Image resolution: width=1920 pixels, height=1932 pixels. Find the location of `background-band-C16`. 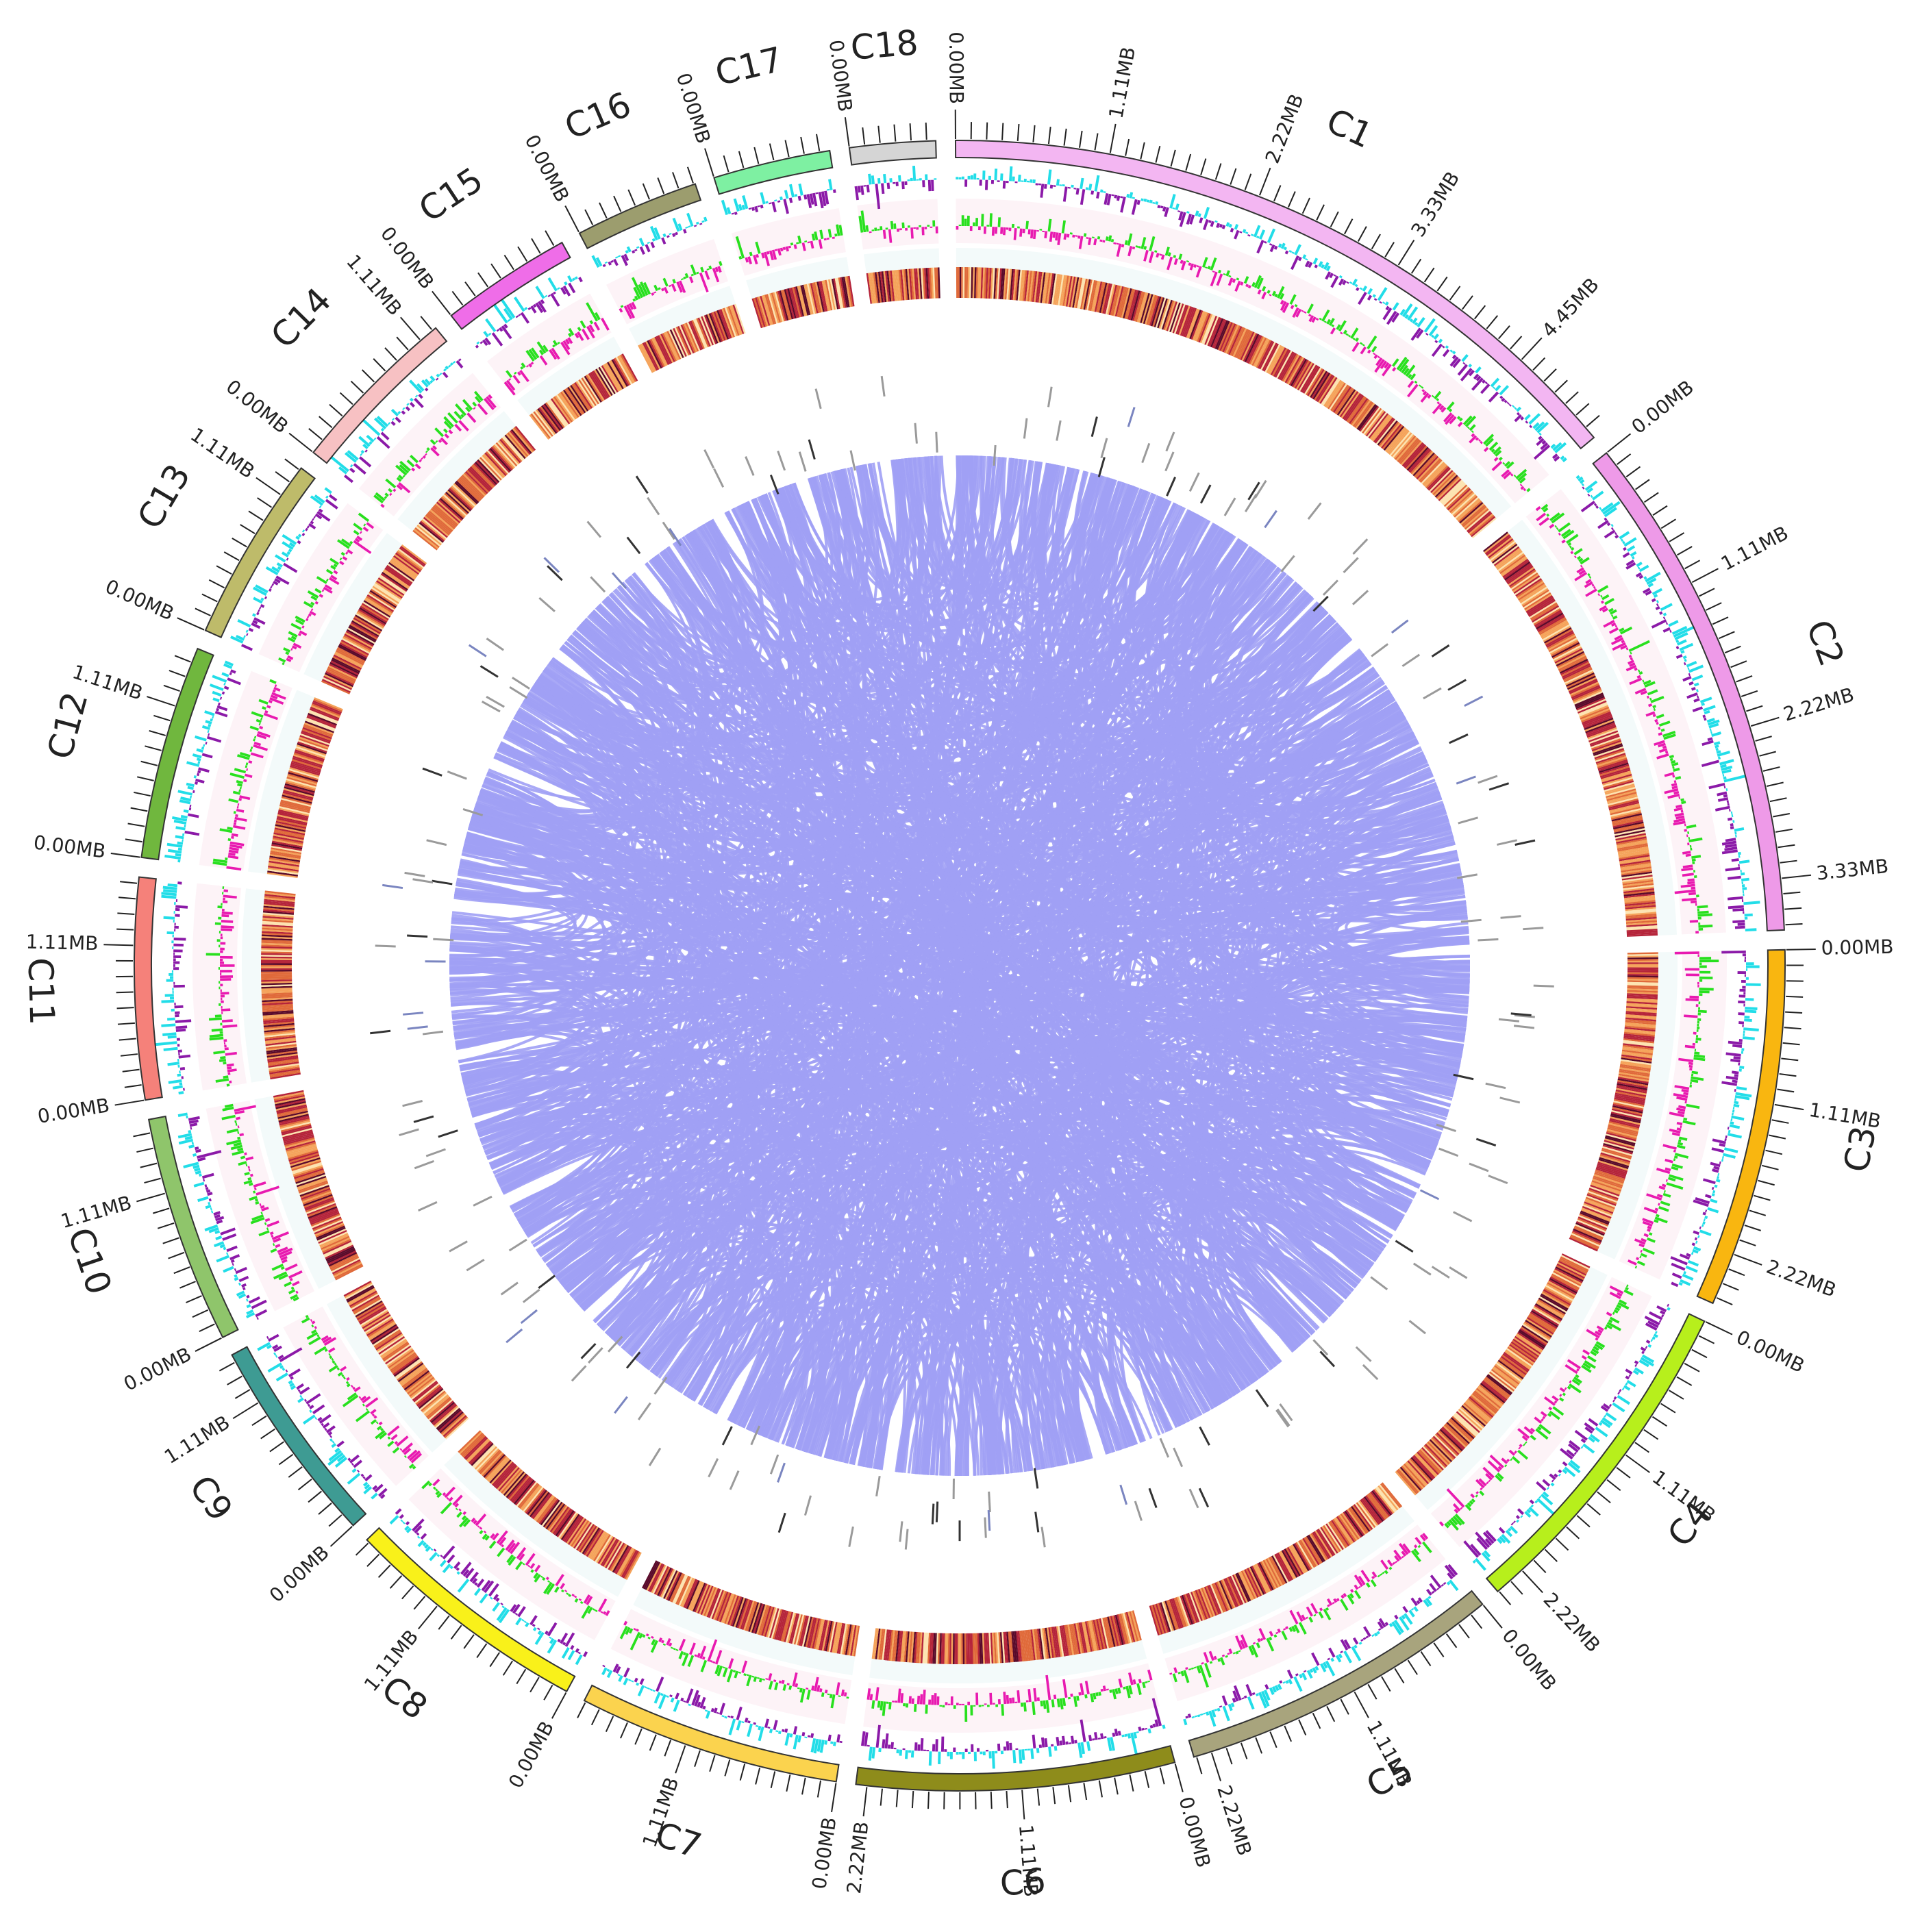

background-band-C16 is located at coordinates (667, 282).